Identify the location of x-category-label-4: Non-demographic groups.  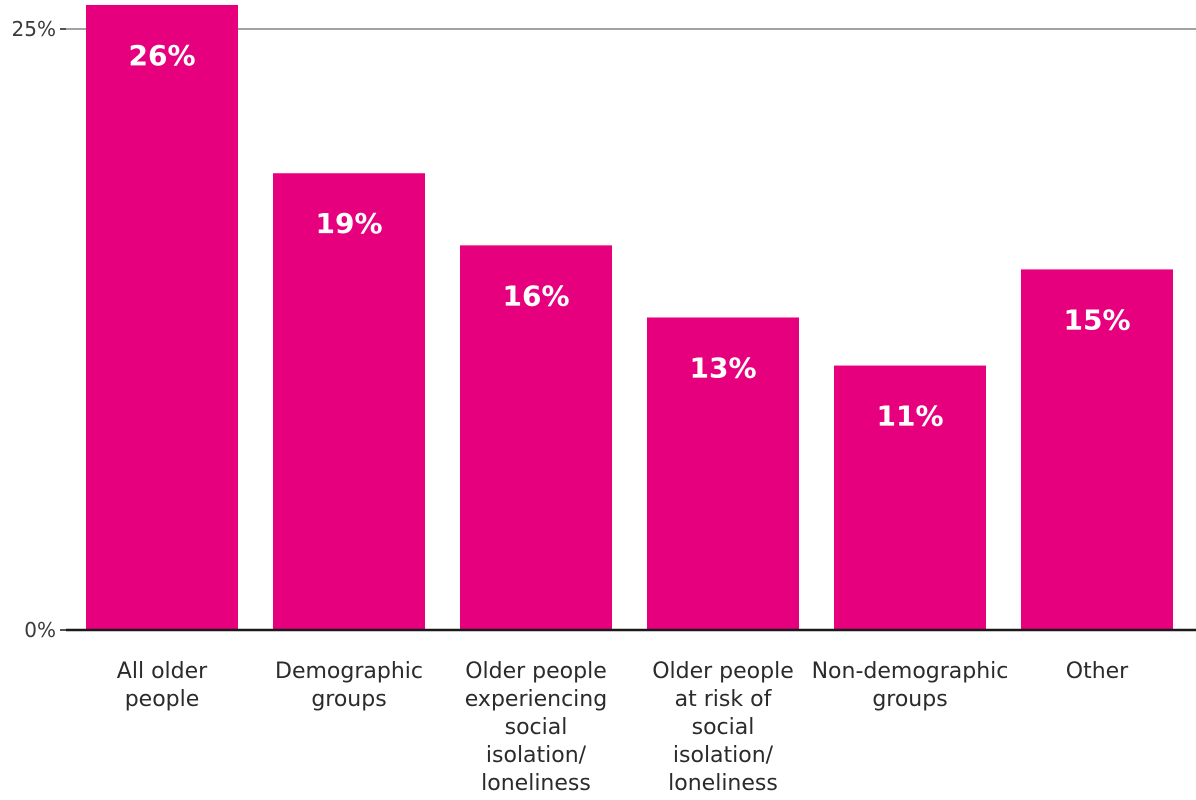
(910, 685).